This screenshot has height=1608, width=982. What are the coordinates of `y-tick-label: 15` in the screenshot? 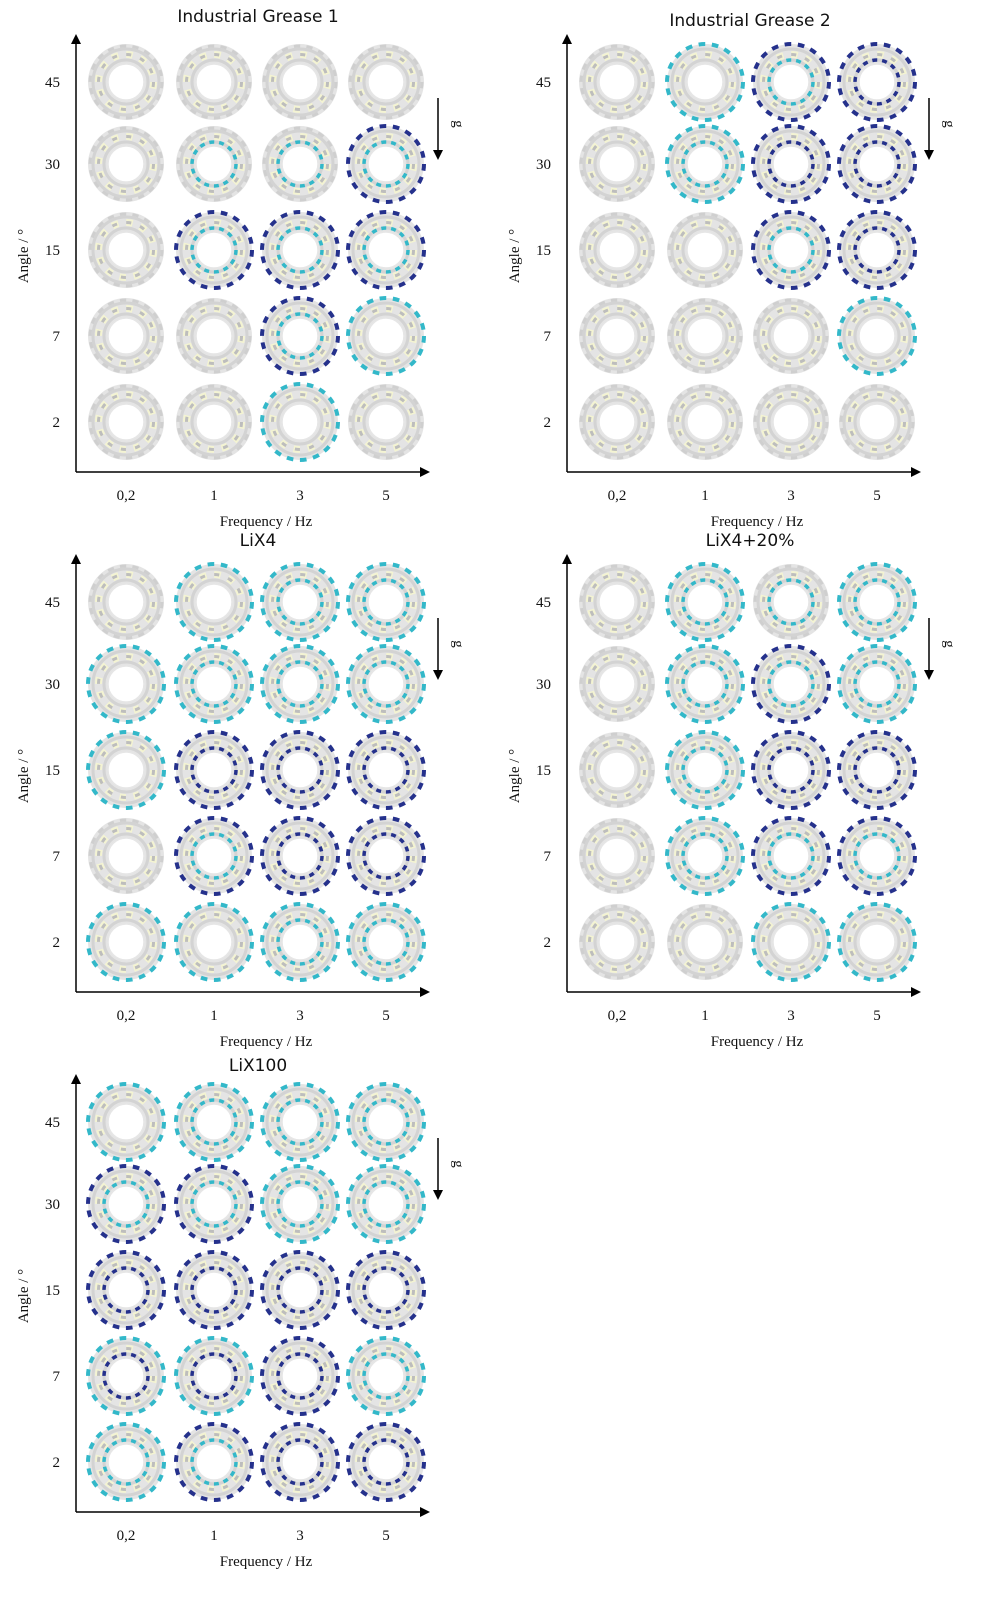 It's located at (52, 1291).